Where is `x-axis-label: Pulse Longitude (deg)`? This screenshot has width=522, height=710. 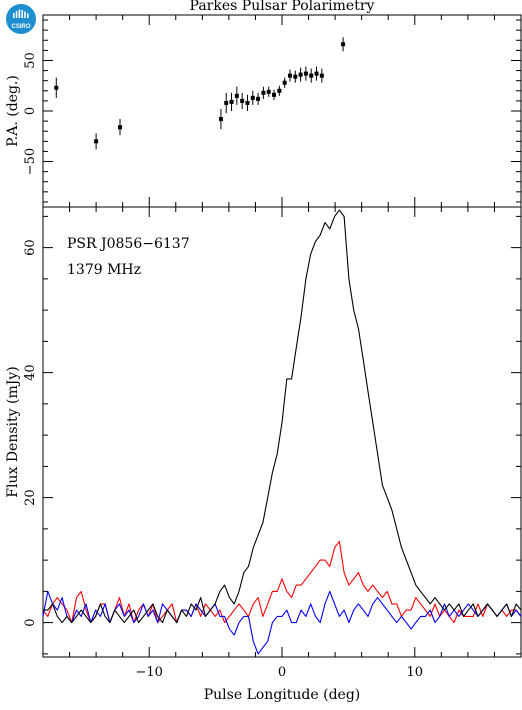
x-axis-label: Pulse Longitude (deg) is located at coordinates (282, 695).